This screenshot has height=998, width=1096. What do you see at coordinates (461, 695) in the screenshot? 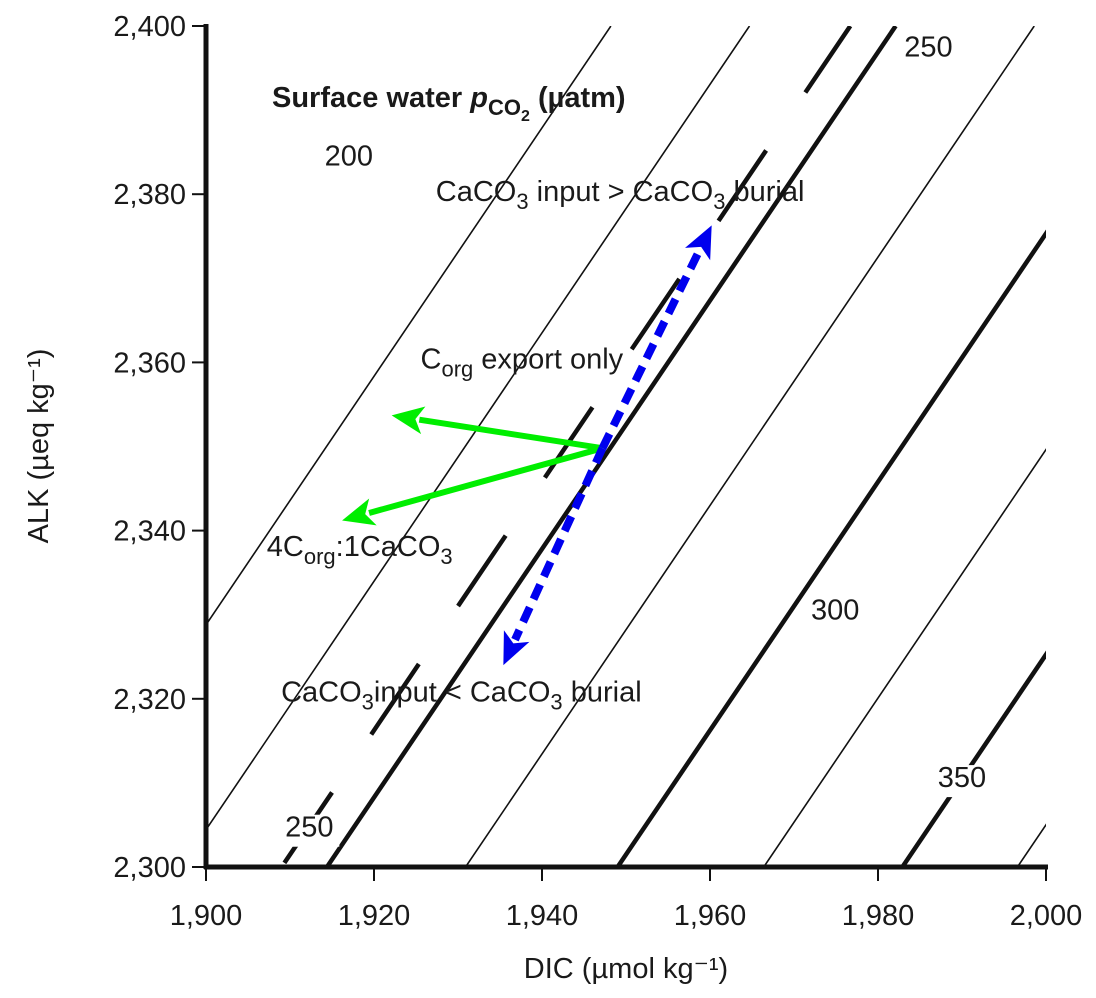
I see `annotation-input-less: CaCO3input < CaCO3 burial` at bounding box center [461, 695].